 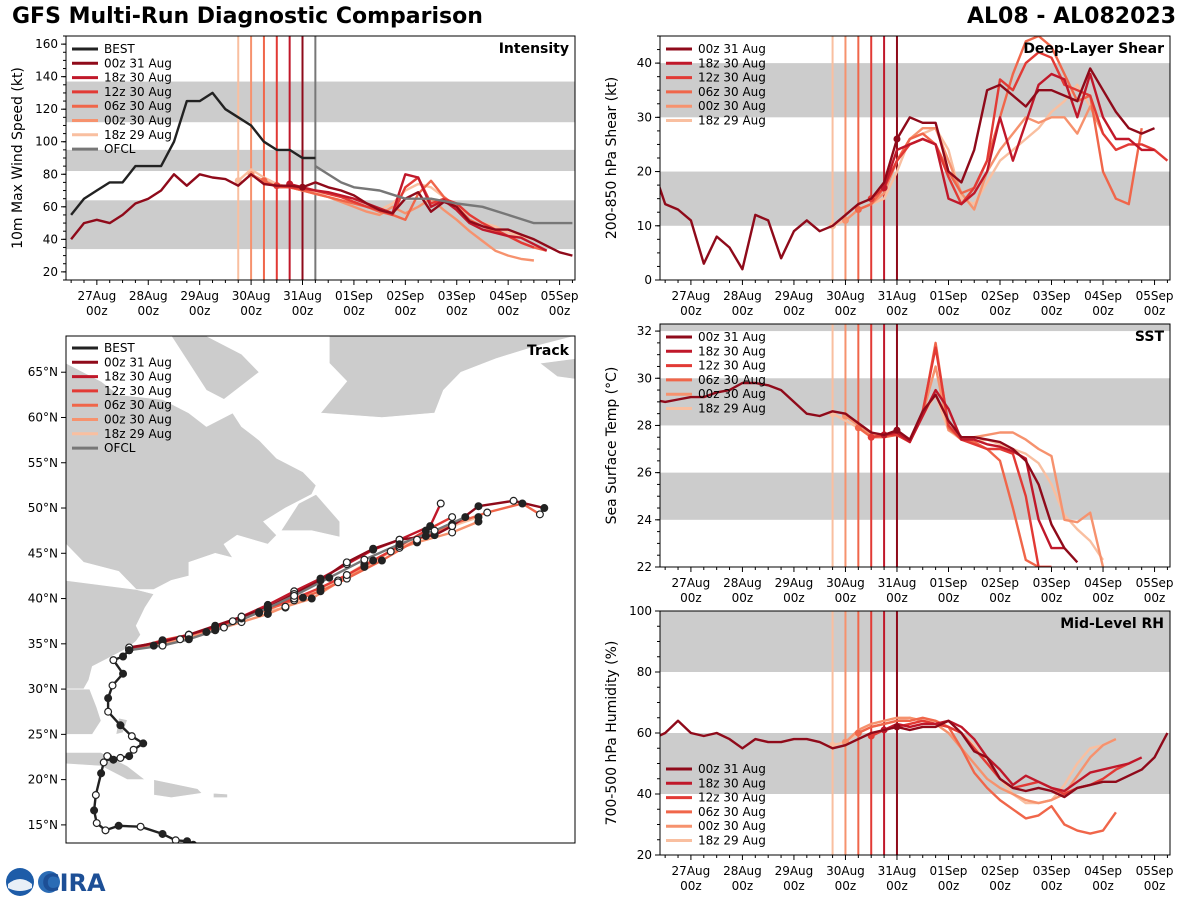 I want to click on rh-plot-area, so click(x=915, y=733).